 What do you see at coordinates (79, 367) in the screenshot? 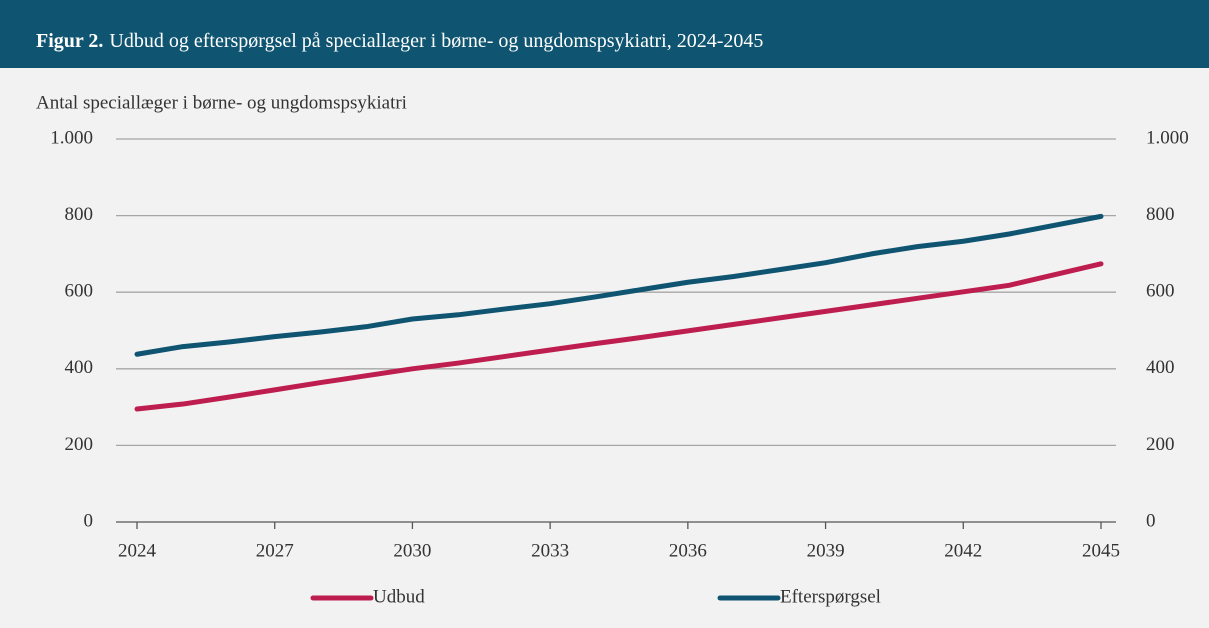
I see `y-tick-label: 400` at bounding box center [79, 367].